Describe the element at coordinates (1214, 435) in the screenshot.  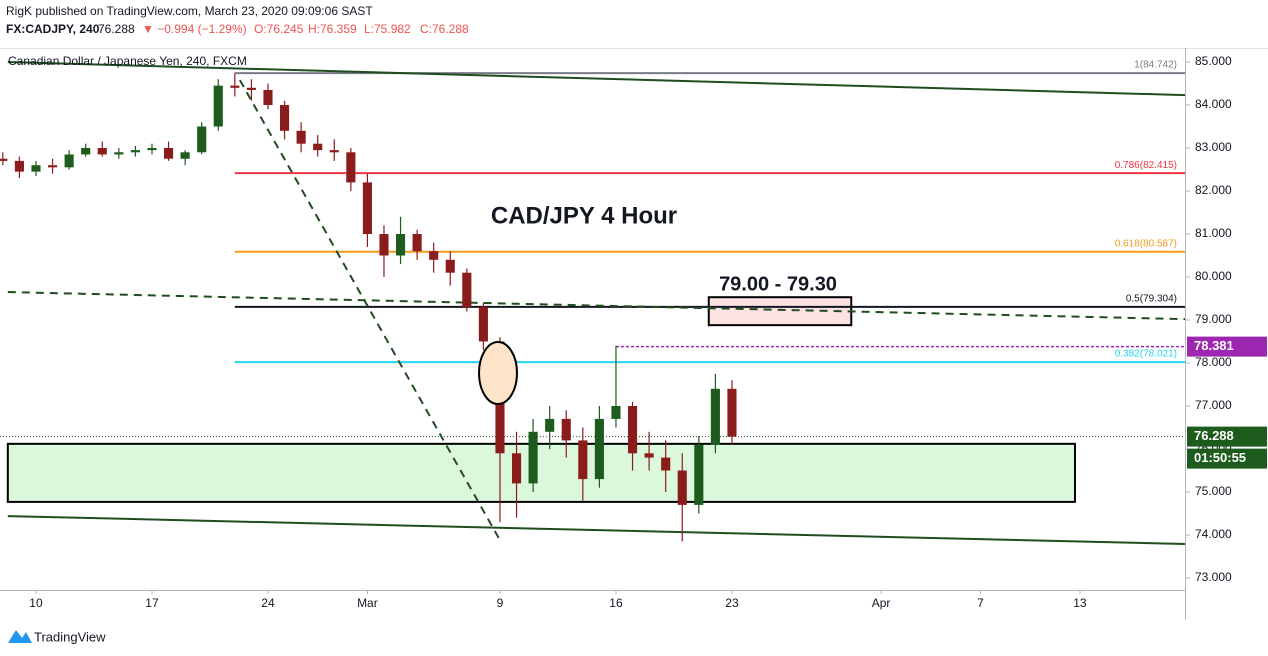
I see `last-price-tag: 76.288` at that location.